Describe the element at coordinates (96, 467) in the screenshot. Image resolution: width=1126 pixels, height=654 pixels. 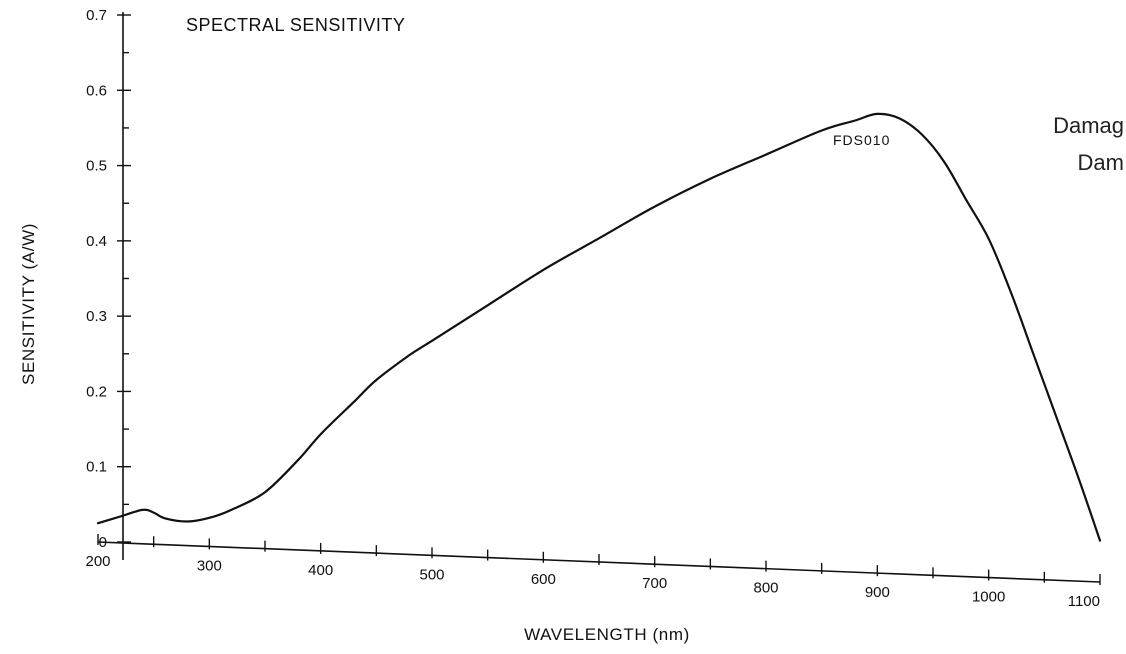
I see `y-tick-label: 0.1` at that location.